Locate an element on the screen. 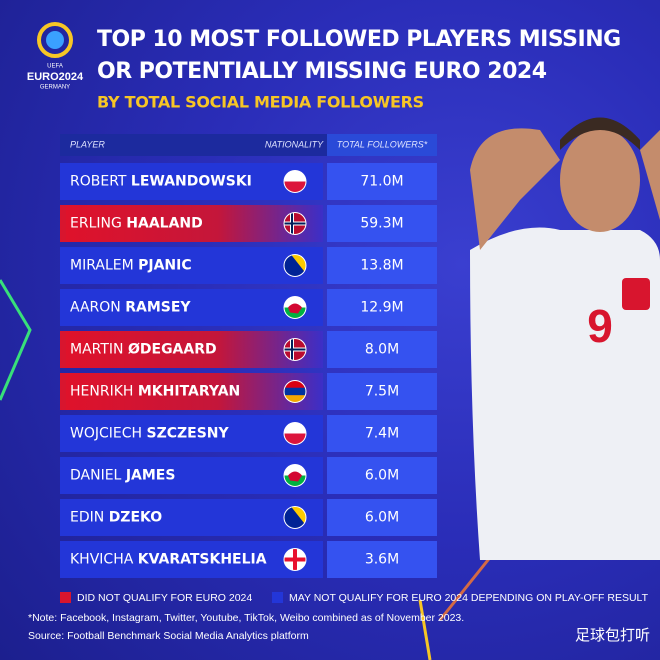 The image size is (660, 660). table-header is located at coordinates (382, 145).